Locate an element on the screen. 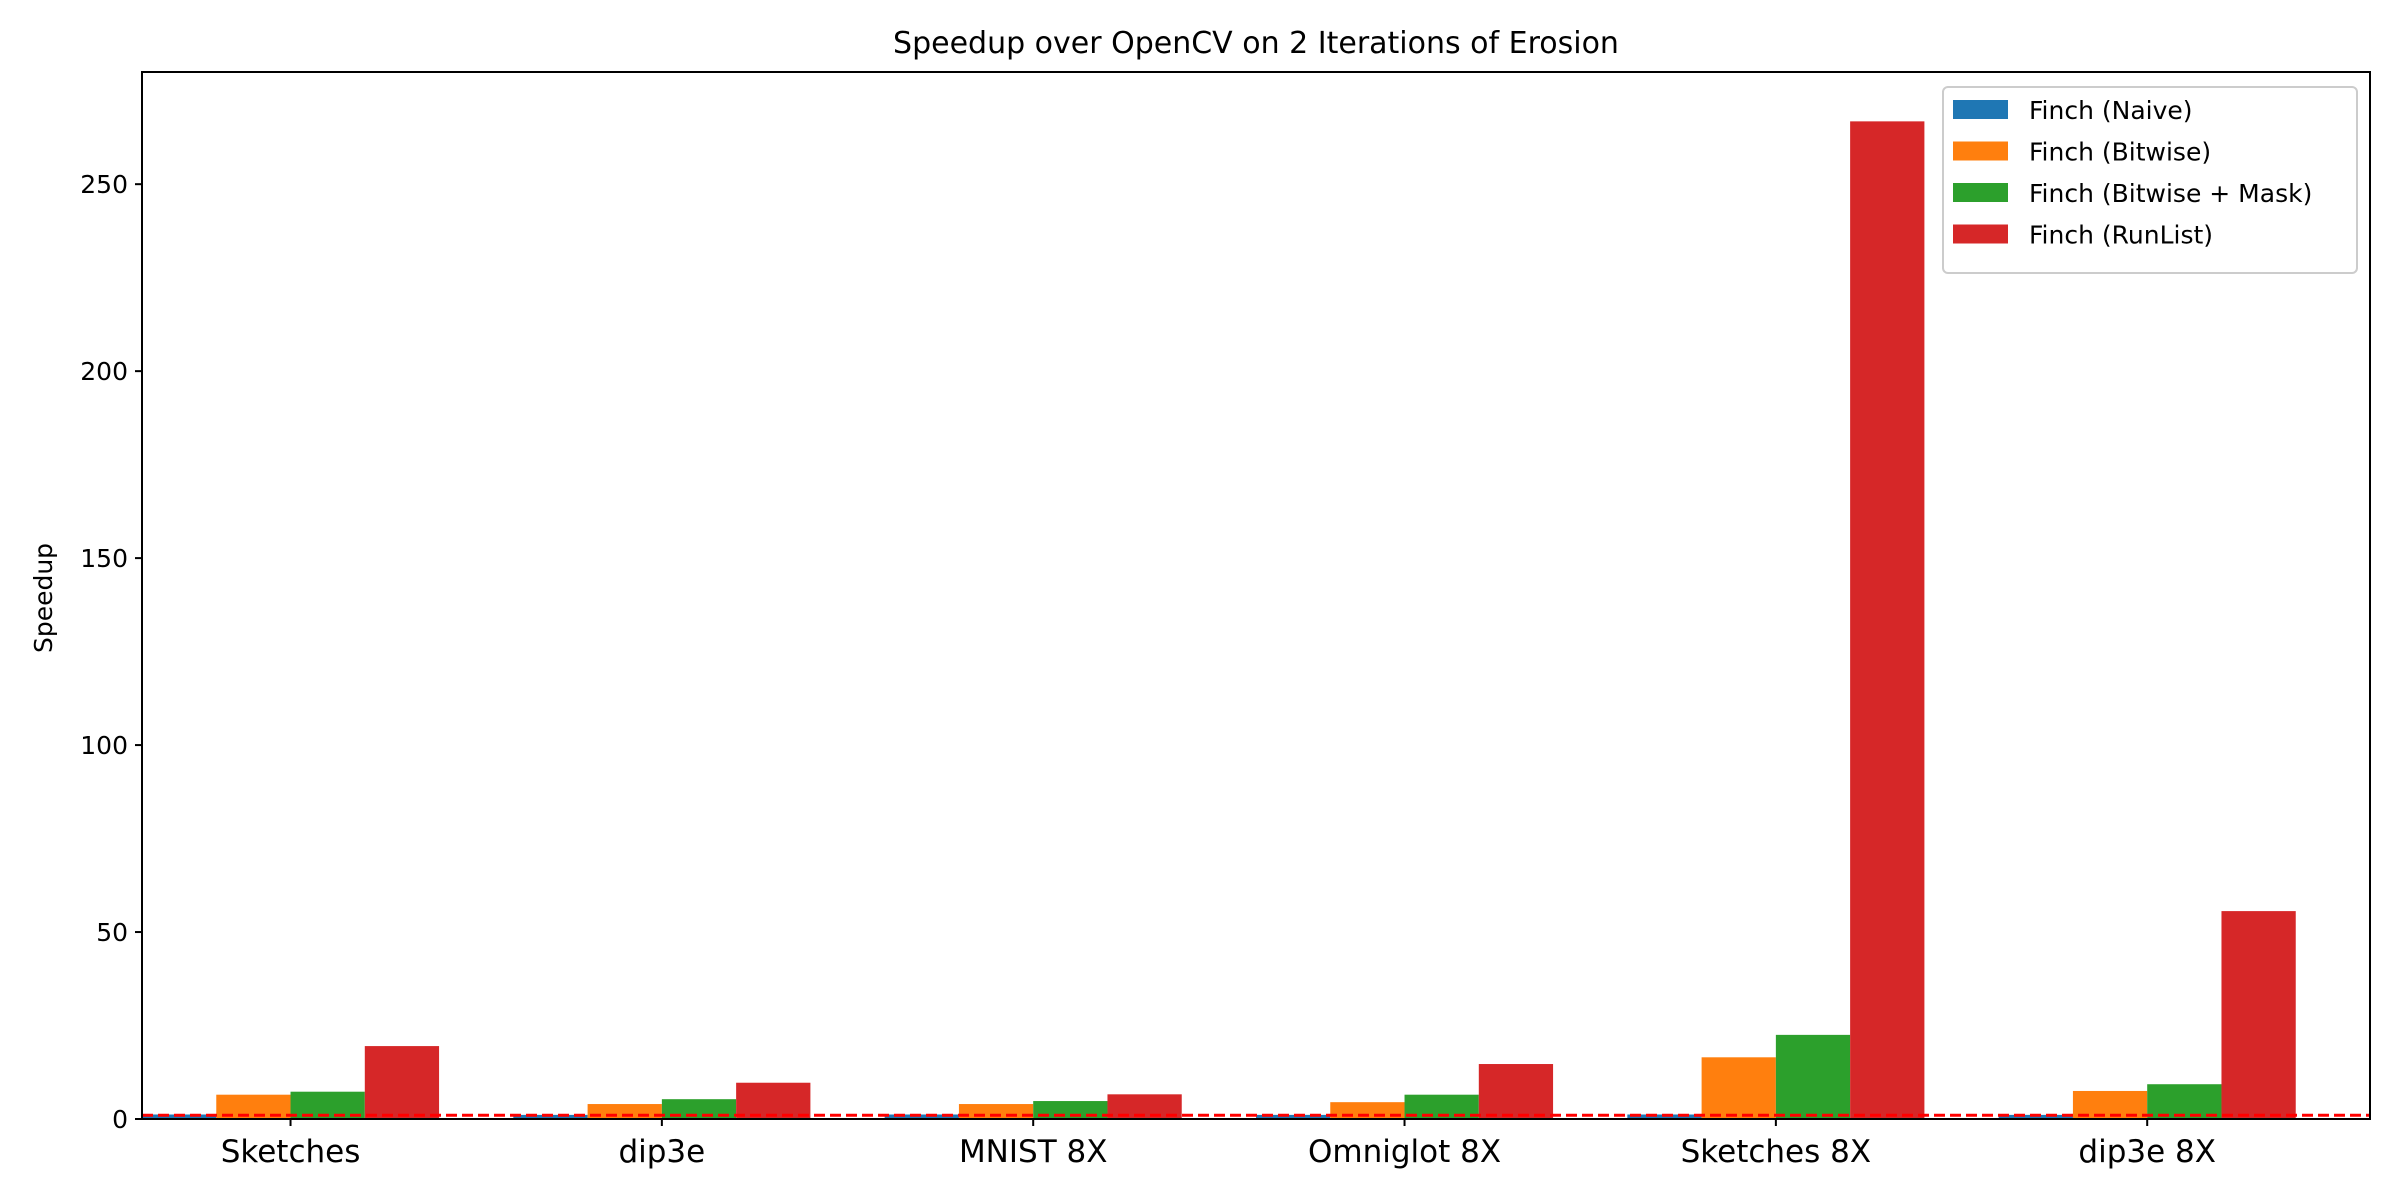 This screenshot has width=2400, height=1200. bar-finch-naive-mnist-8x is located at coordinates (921, 1116).